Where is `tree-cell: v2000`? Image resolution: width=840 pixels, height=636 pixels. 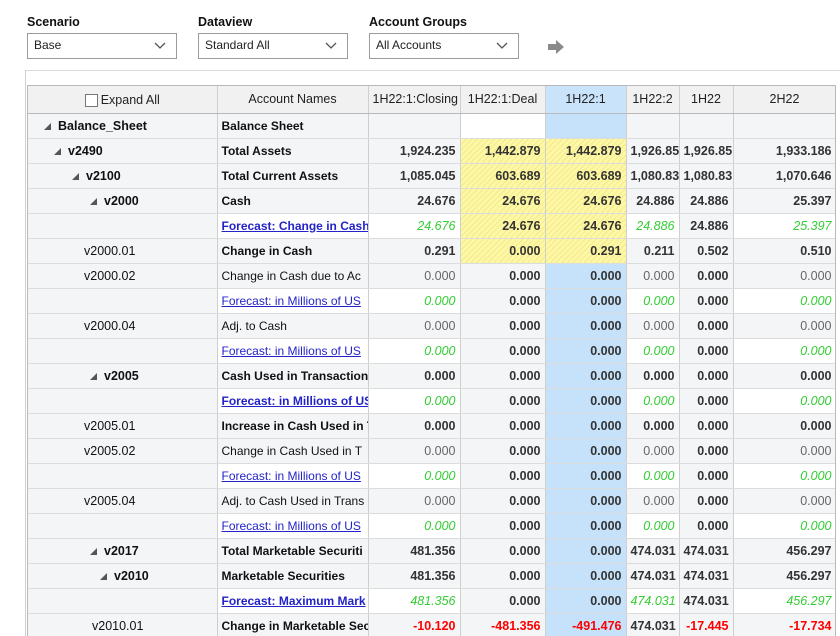
tree-cell: v2000 is located at coordinates (123, 201).